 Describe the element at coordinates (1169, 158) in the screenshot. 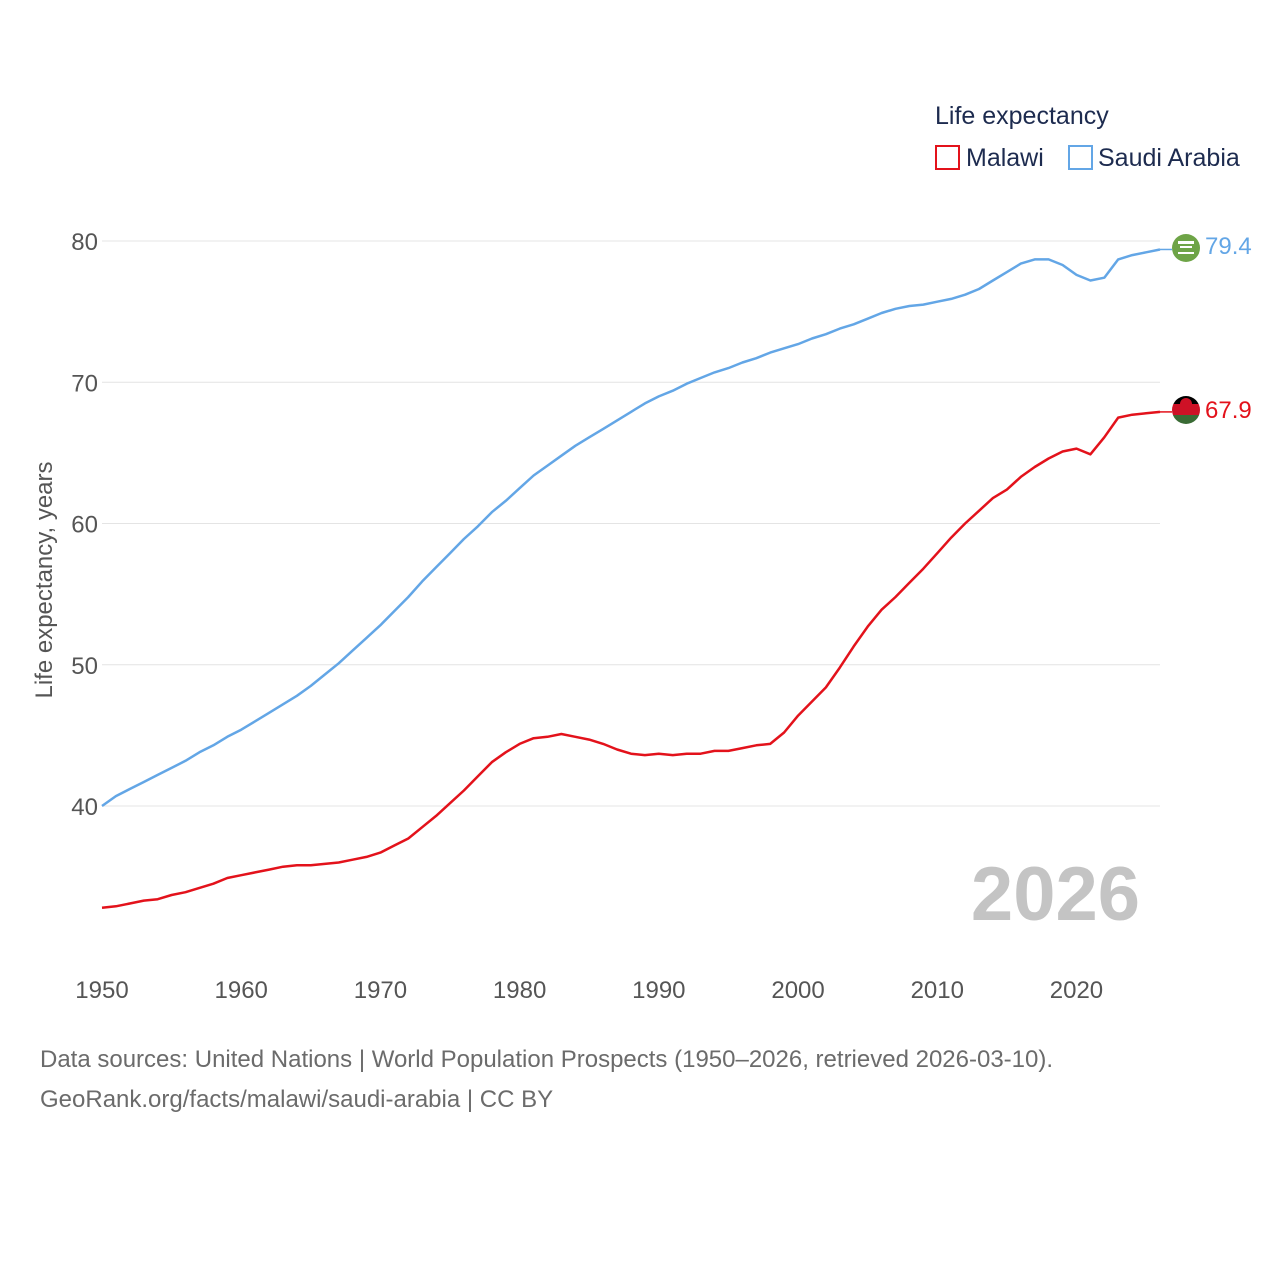

I see `legend-label-saudi-arabia: Saudi Arabia` at that location.